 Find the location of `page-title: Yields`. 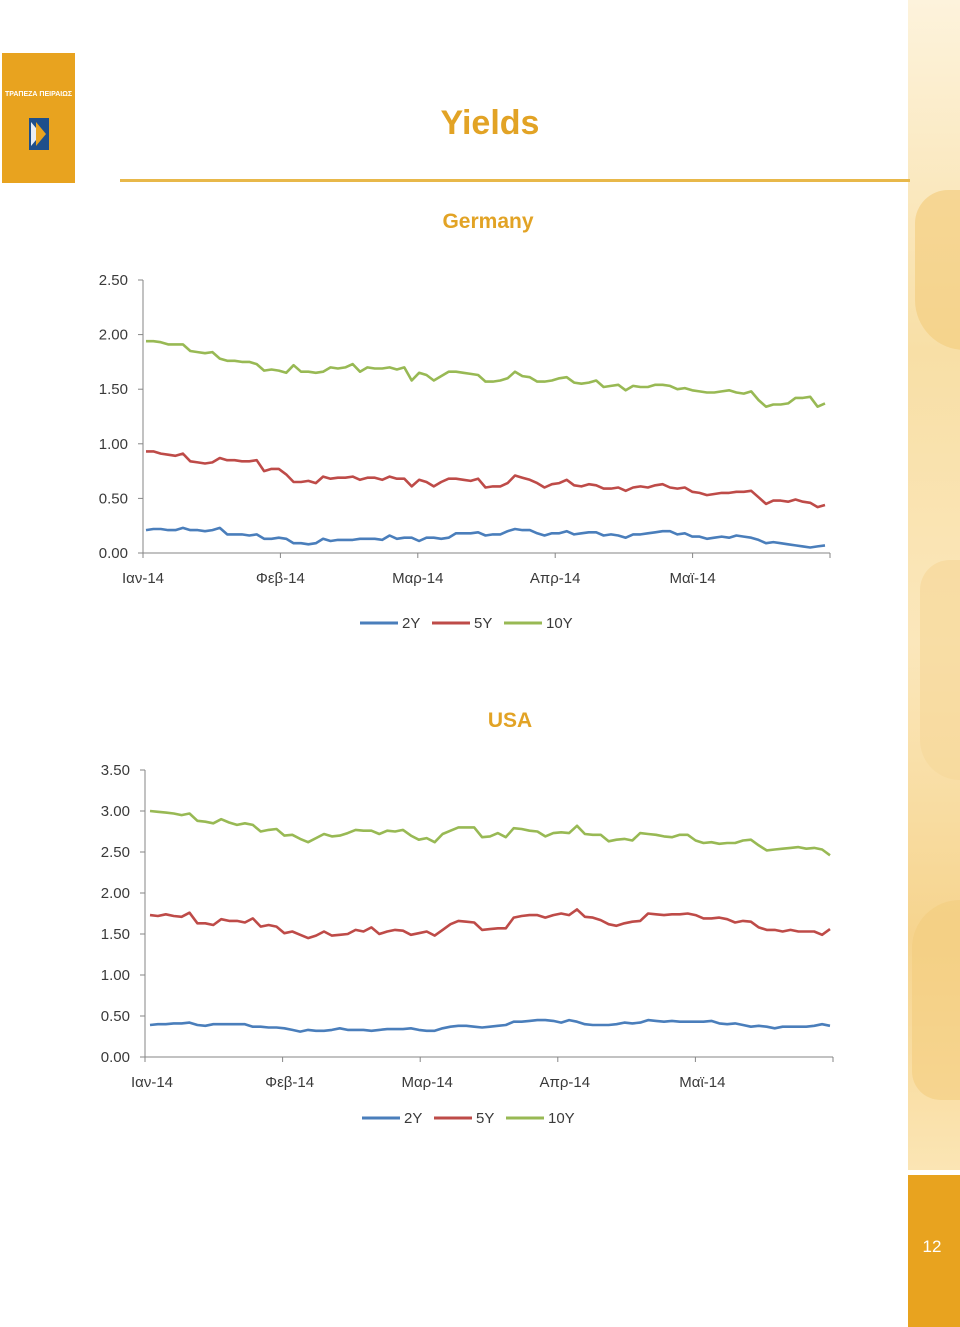

page-title: Yields is located at coordinates (490, 123).